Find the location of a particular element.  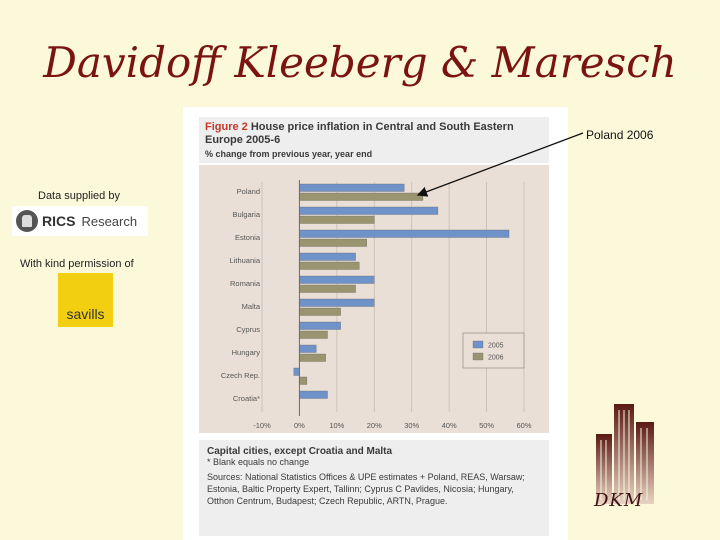

data-supplied-label: Data supplied by is located at coordinates (79, 196).